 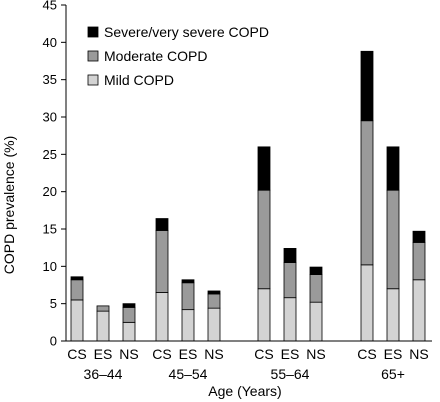 What do you see at coordinates (50, 117) in the screenshot?
I see `y-tick-label: 30` at bounding box center [50, 117].